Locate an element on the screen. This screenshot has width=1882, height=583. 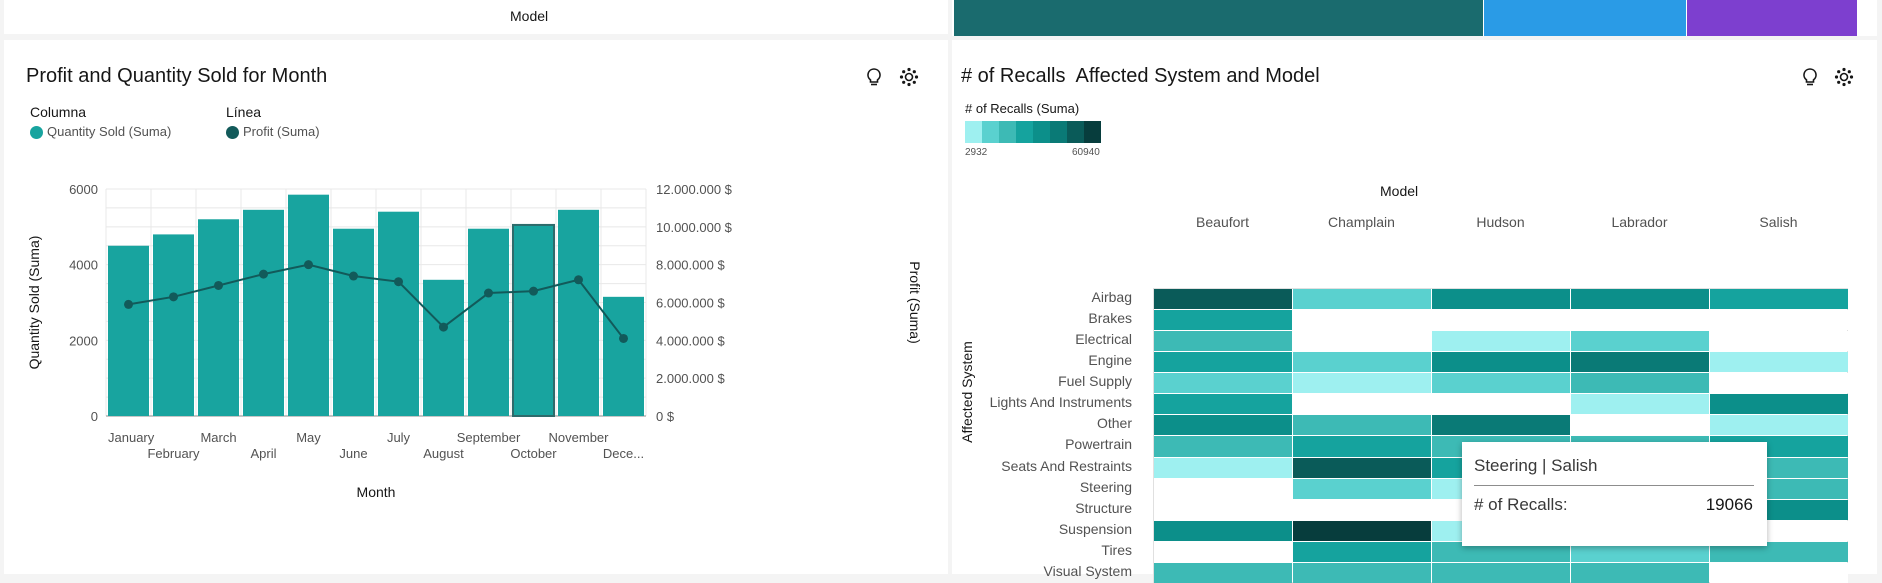
heatmap-row-label: Brakes is located at coordinates (1110, 318).